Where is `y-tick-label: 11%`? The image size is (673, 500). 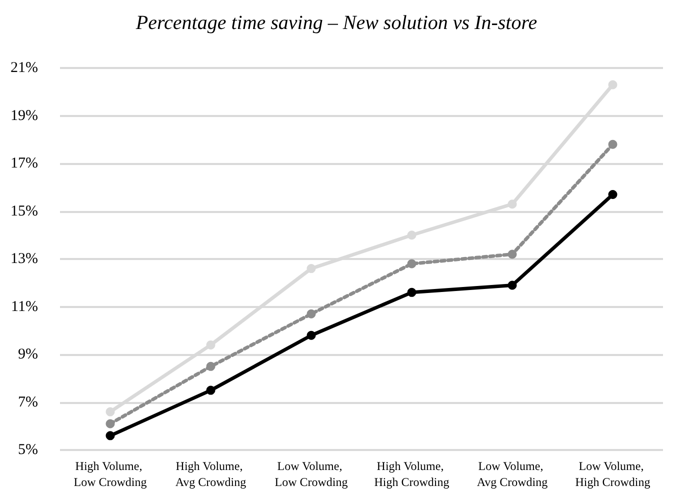 y-tick-label: 11% is located at coordinates (24, 306).